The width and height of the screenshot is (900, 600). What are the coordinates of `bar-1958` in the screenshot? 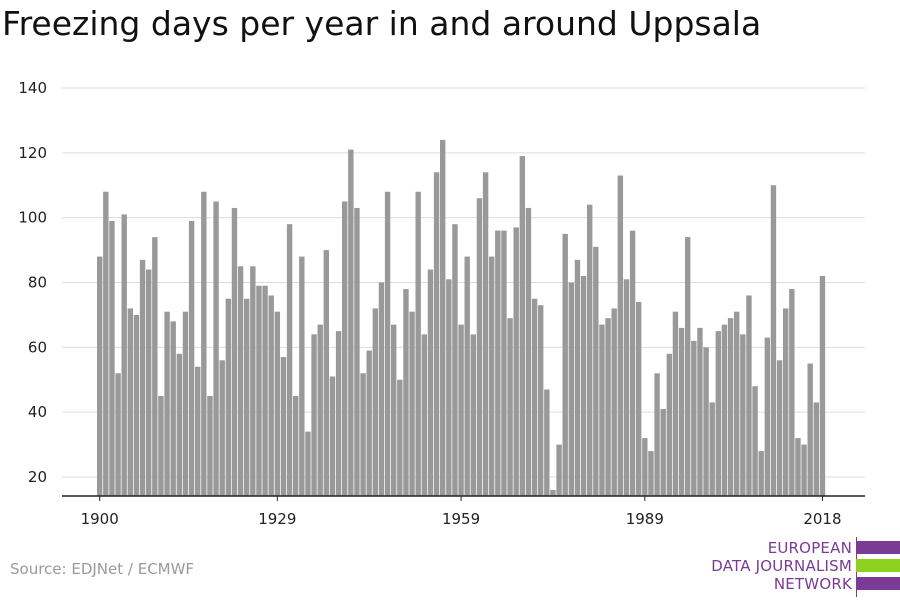 It's located at (455, 360).